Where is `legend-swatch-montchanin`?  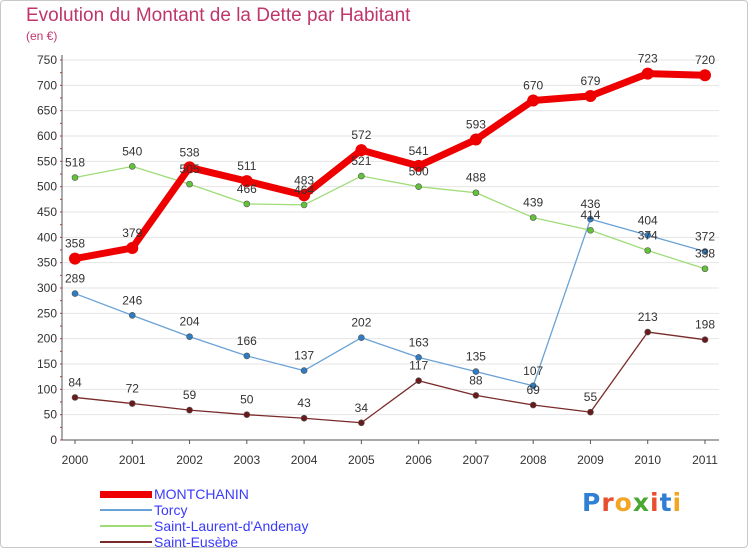 legend-swatch-montchanin is located at coordinates (126, 494).